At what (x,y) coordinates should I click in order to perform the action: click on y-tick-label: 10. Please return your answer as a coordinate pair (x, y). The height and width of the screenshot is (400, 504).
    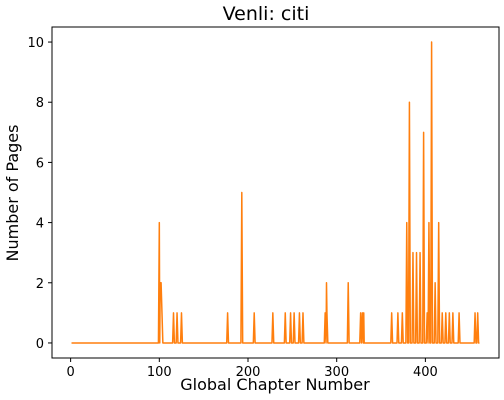
    Looking at the image, I should click on (35, 43).